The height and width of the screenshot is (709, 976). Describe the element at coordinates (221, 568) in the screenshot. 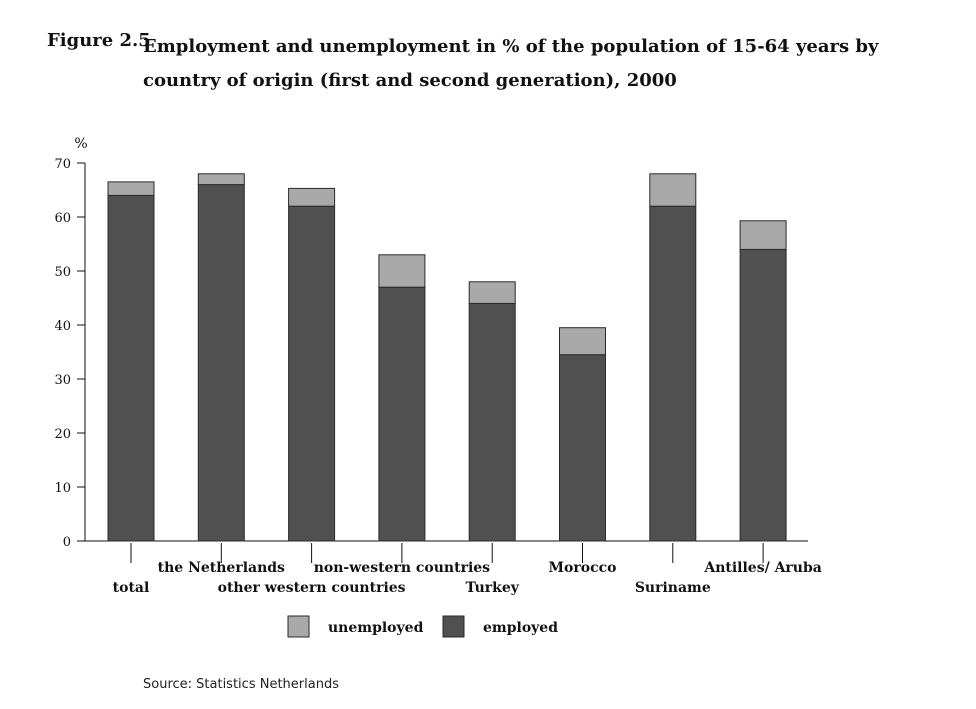

I see `x-tick-label: the Netherlands` at that location.